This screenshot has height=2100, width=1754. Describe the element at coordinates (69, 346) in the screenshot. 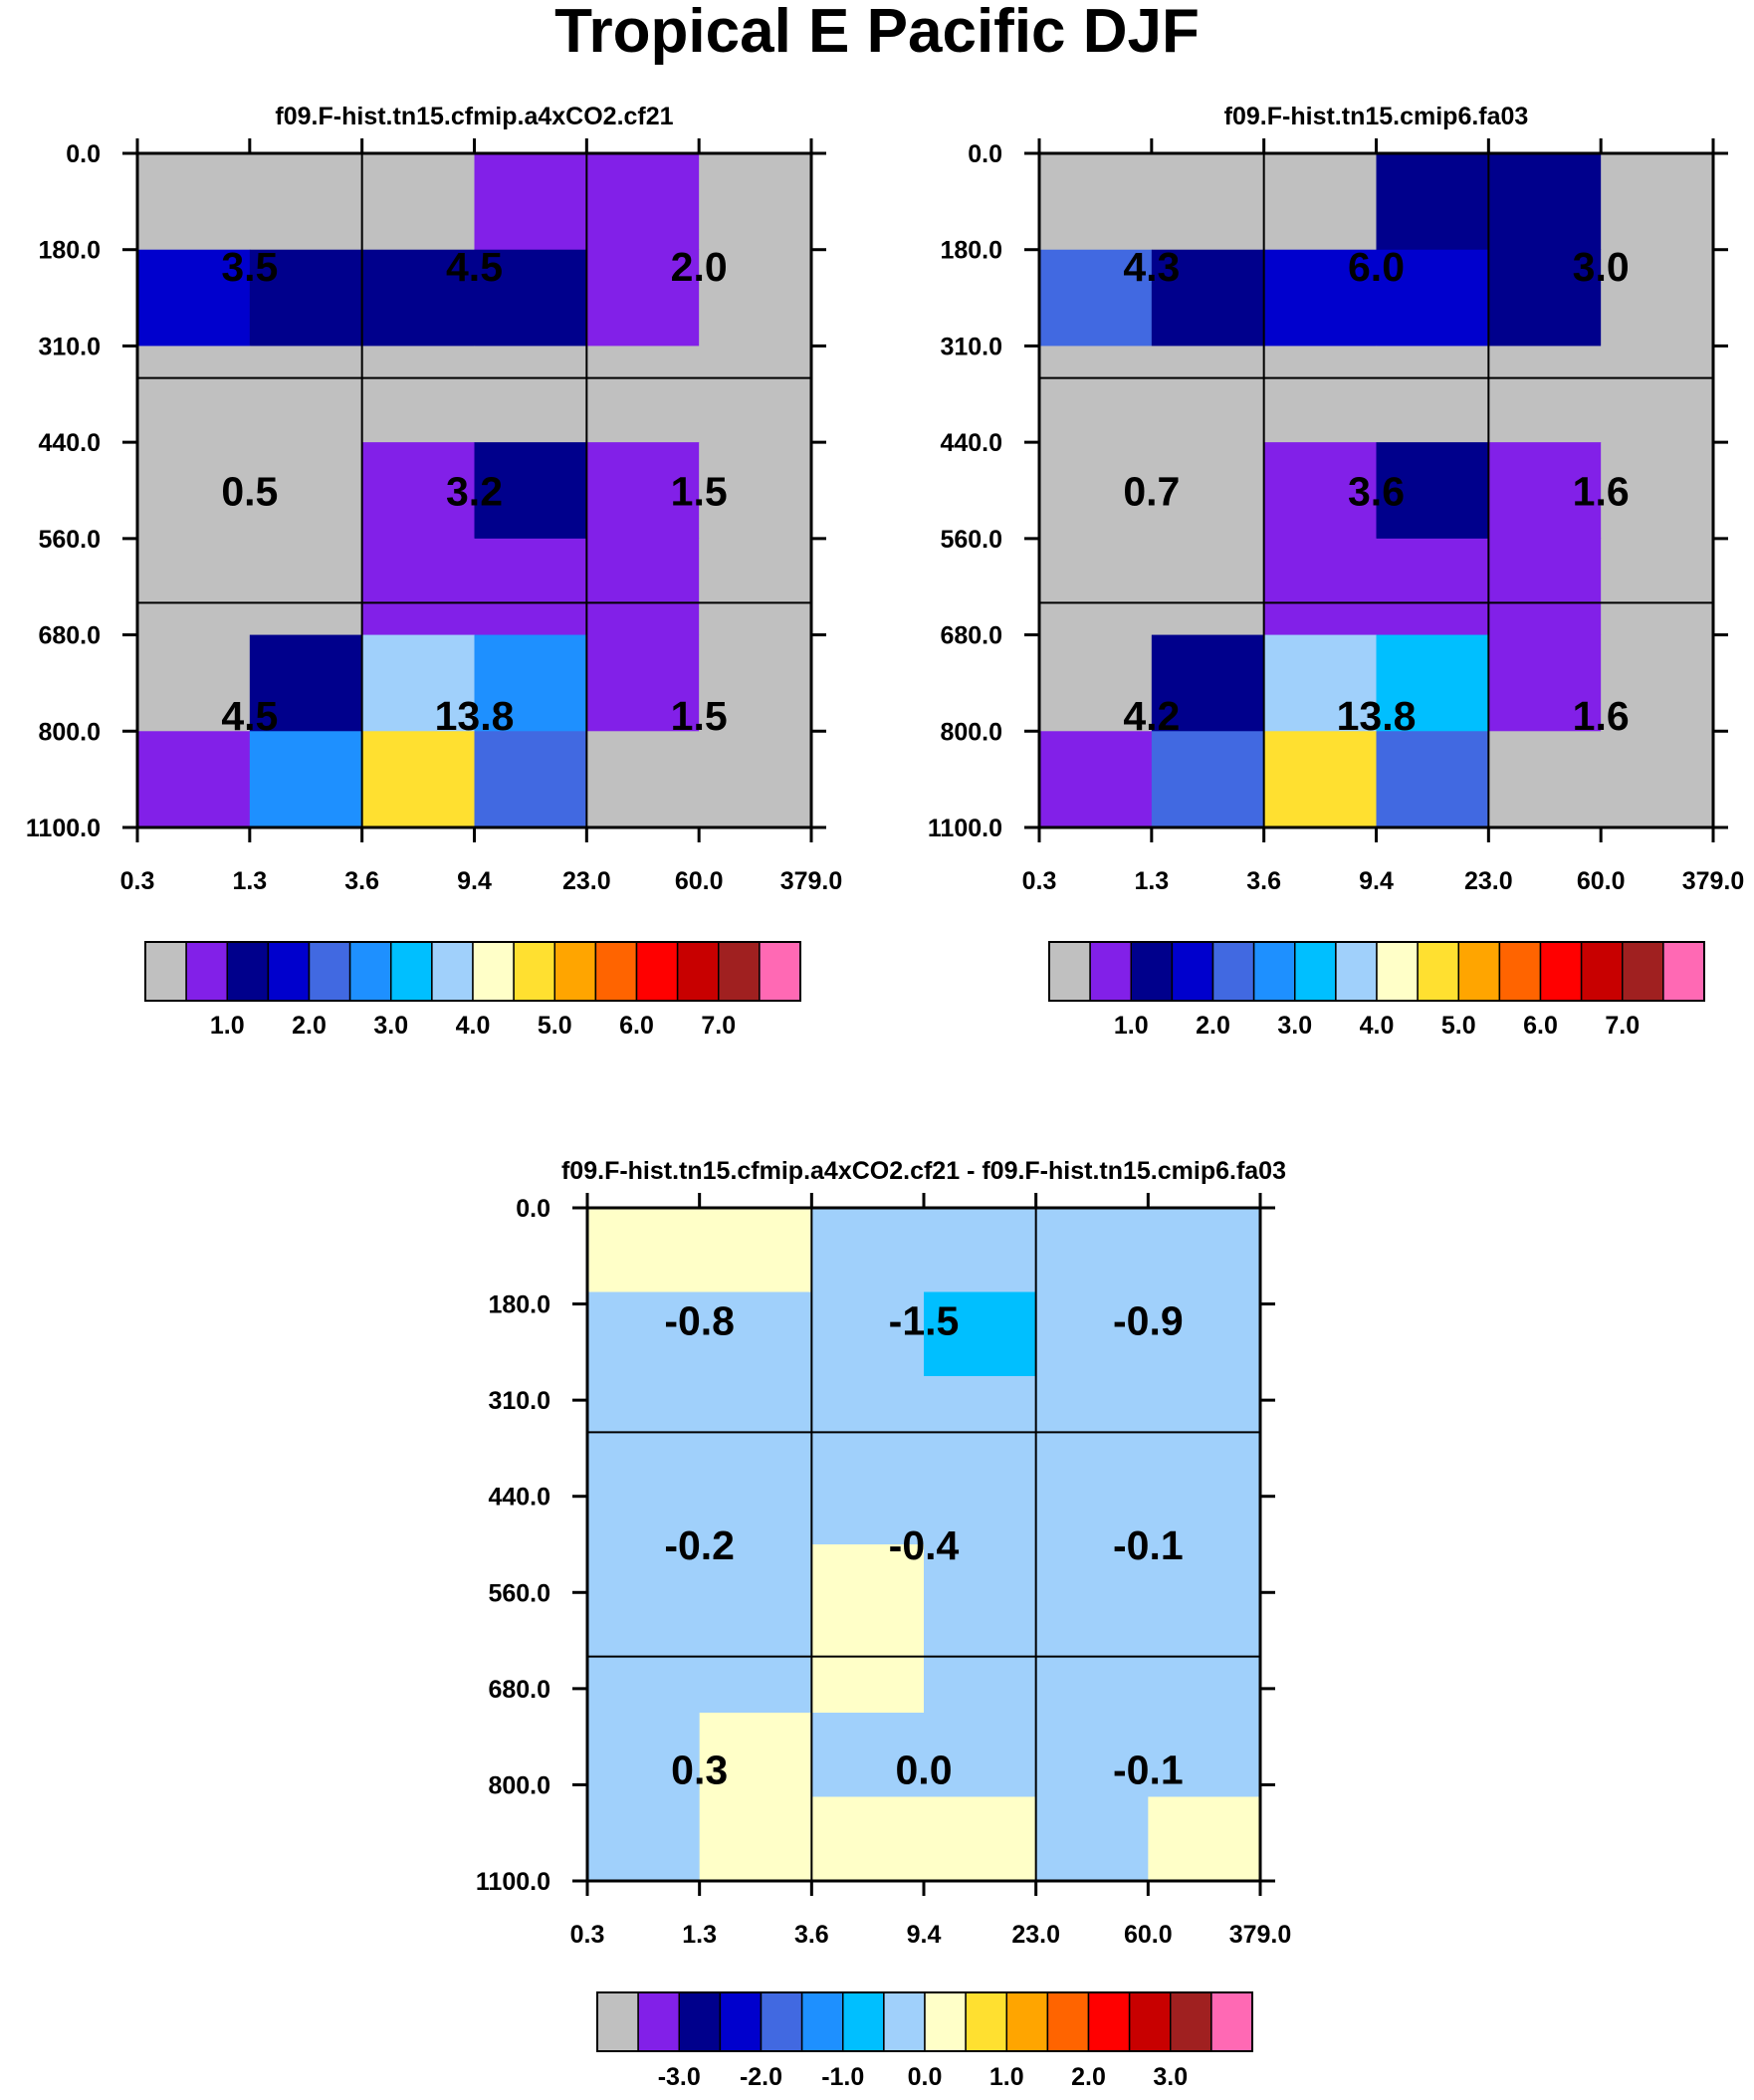

I see `y-tick-label: 310.0` at that location.